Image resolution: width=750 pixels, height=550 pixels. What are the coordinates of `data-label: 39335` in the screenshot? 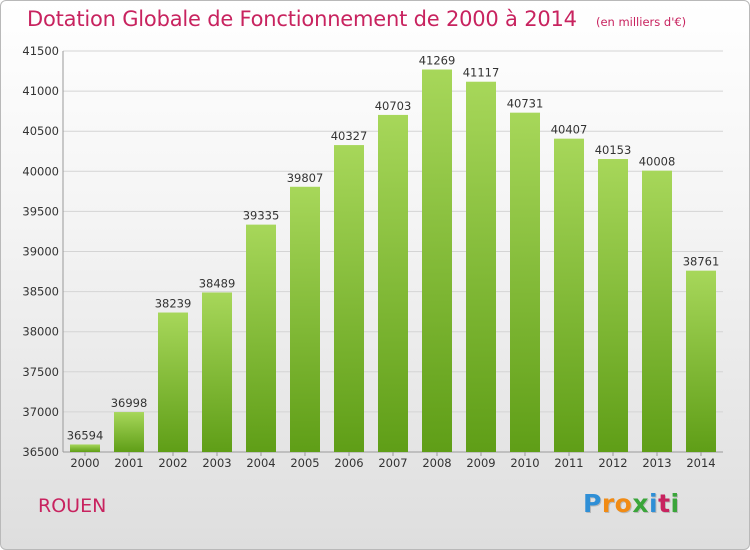 It's located at (261, 216).